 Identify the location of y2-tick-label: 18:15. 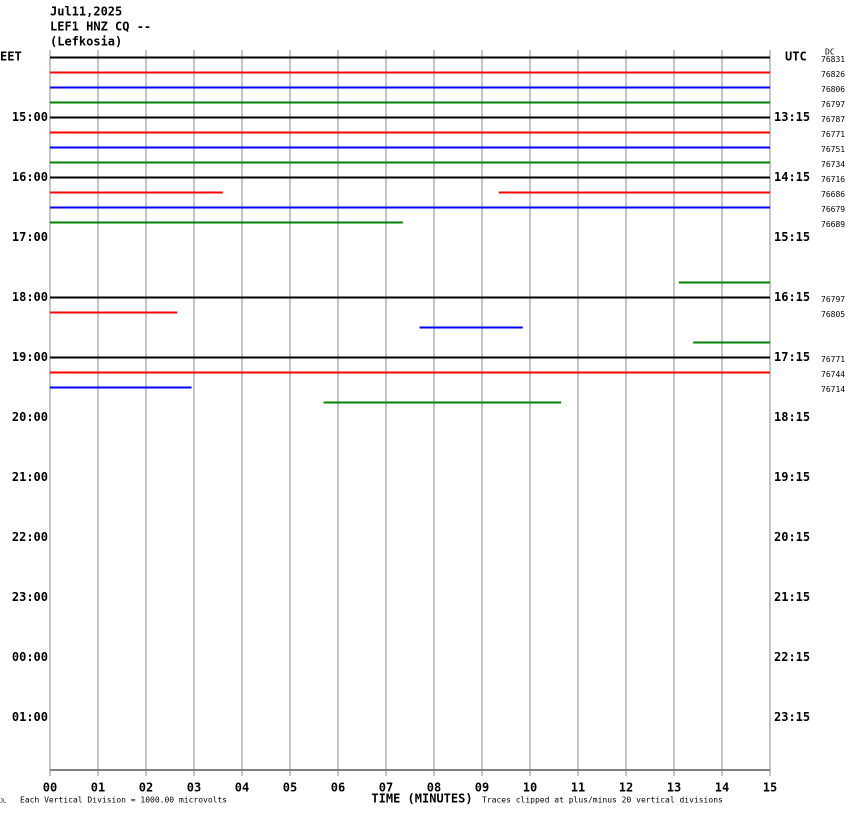
(792, 417).